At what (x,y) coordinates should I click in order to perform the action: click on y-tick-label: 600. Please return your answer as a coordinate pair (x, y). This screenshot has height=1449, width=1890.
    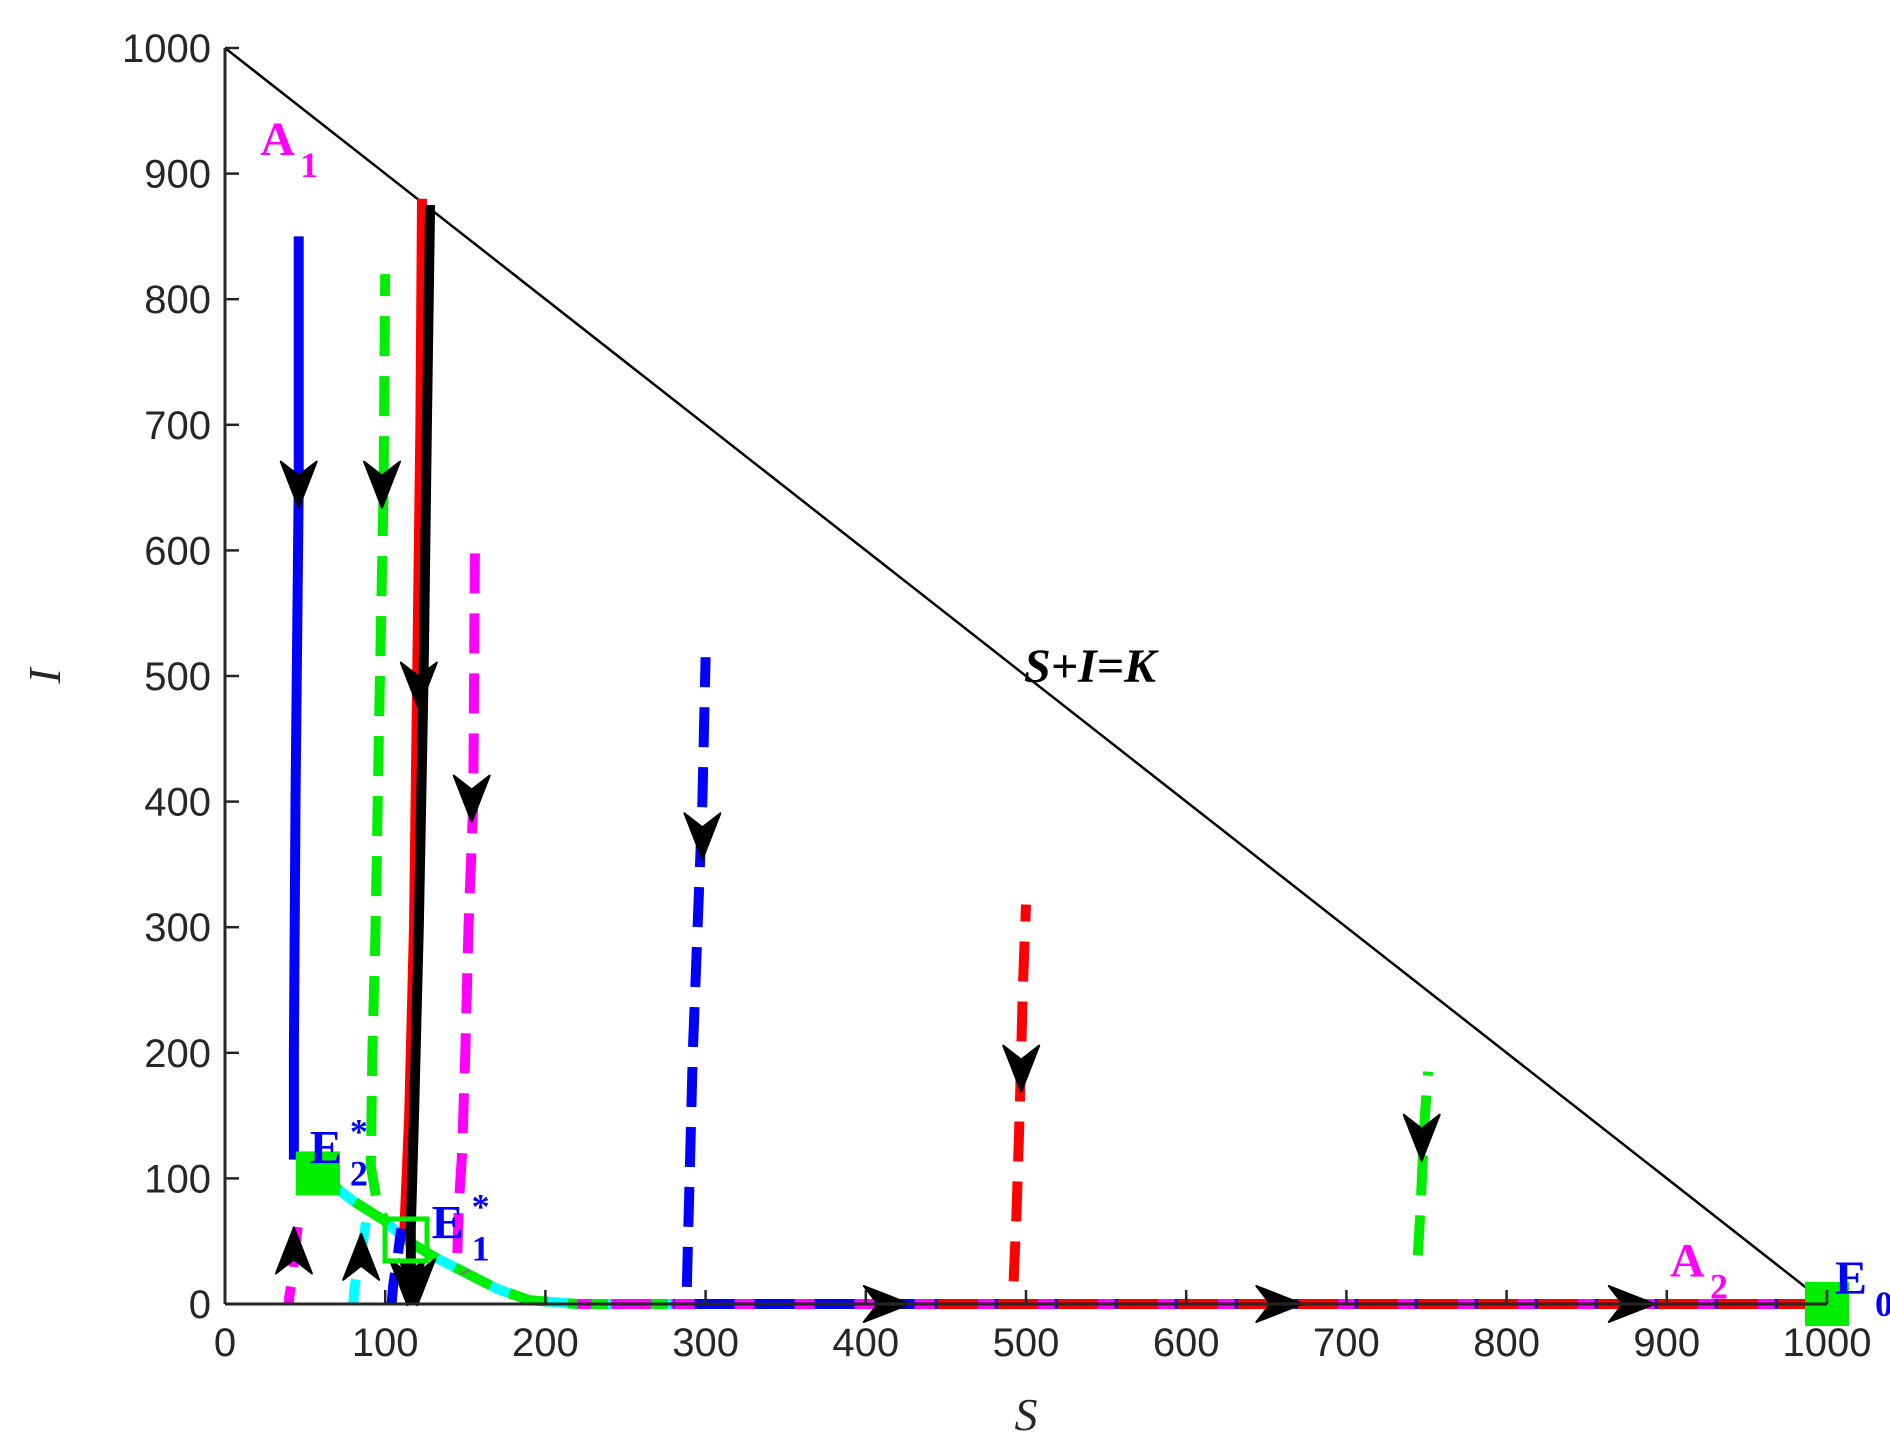
    Looking at the image, I should click on (177, 551).